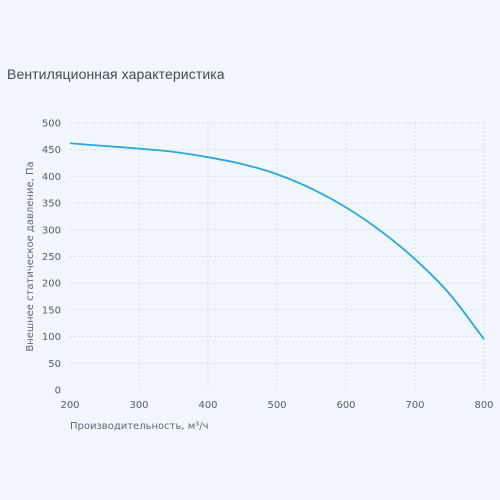  What do you see at coordinates (207, 405) in the screenshot?
I see `x-tick-label: 400` at bounding box center [207, 405].